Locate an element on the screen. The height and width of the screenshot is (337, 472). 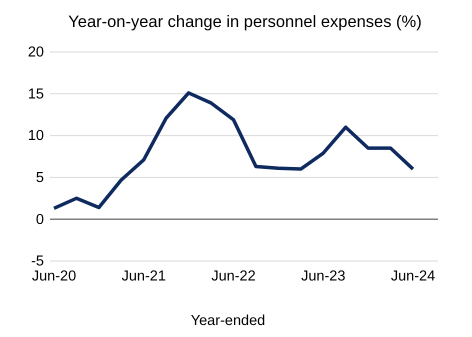
y-tick-label: 20 is located at coordinates (36, 52).